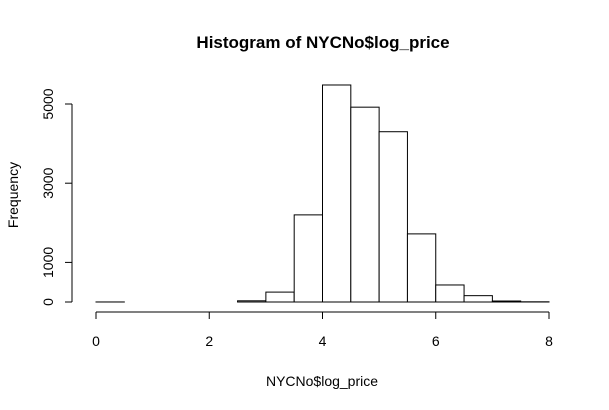 This screenshot has height=410, width=609. I want to click on y-tick-label: 5000, so click(48, 103).